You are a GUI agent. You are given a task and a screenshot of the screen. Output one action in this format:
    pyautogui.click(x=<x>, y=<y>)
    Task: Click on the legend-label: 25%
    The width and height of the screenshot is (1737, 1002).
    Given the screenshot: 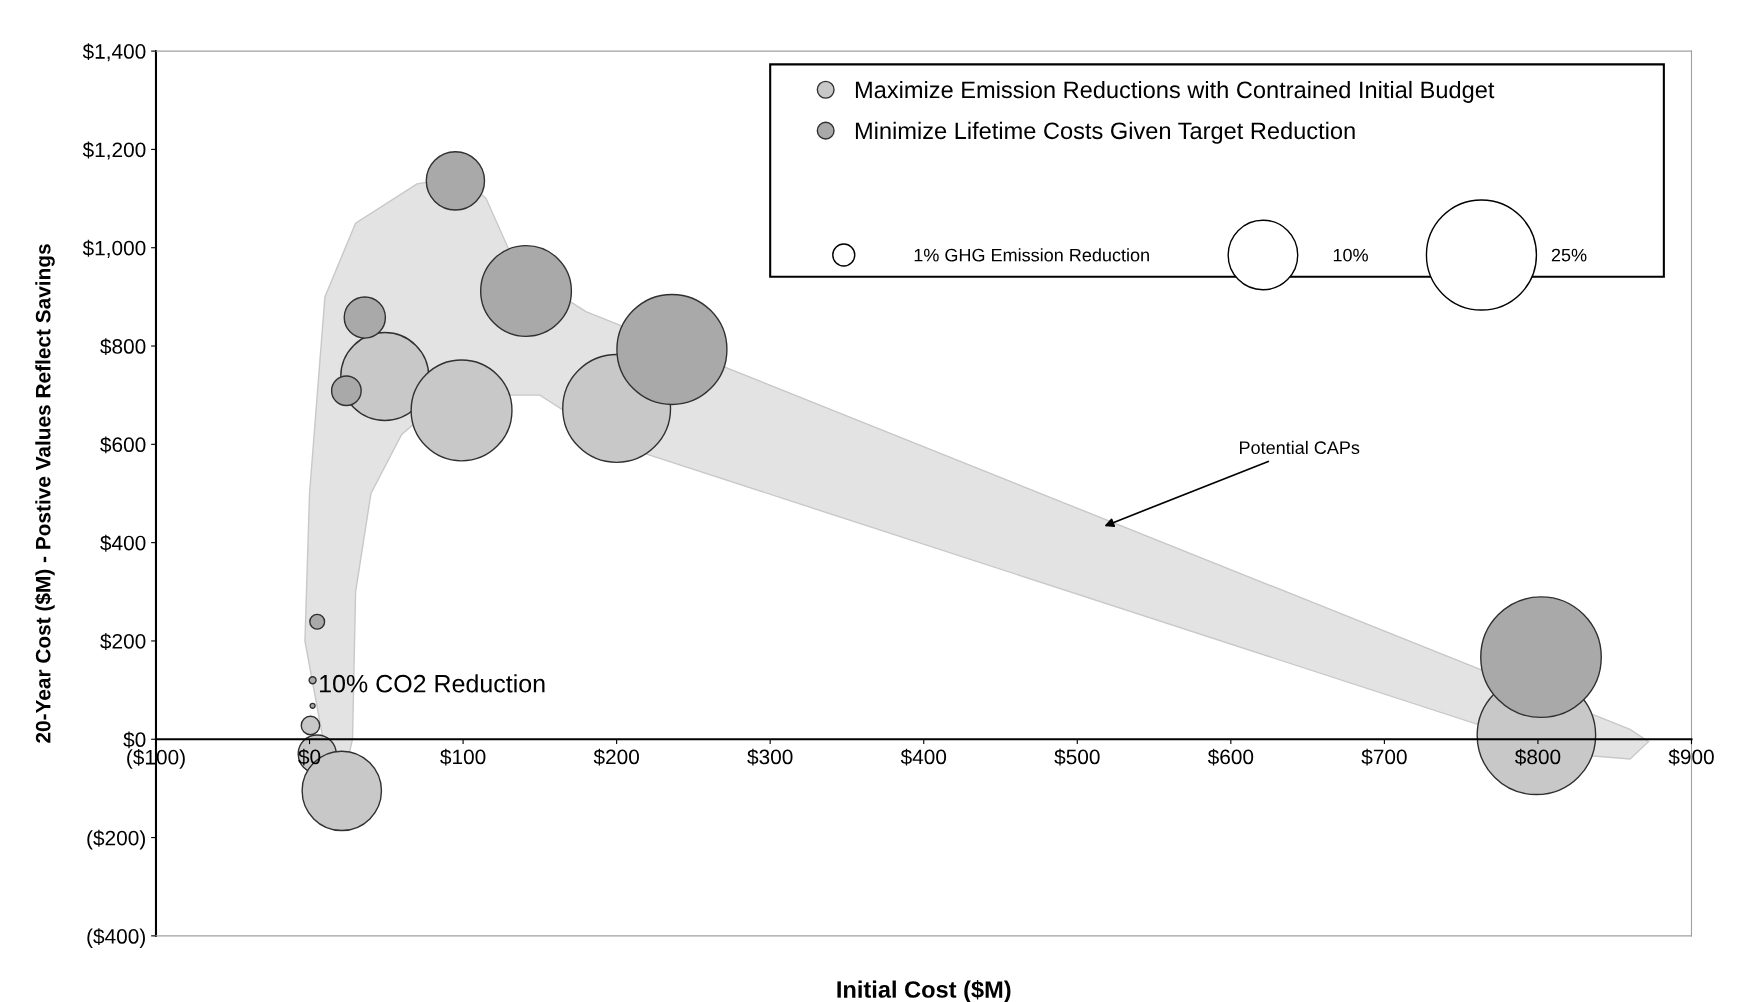 What is the action you would take?
    pyautogui.click(x=1569, y=255)
    